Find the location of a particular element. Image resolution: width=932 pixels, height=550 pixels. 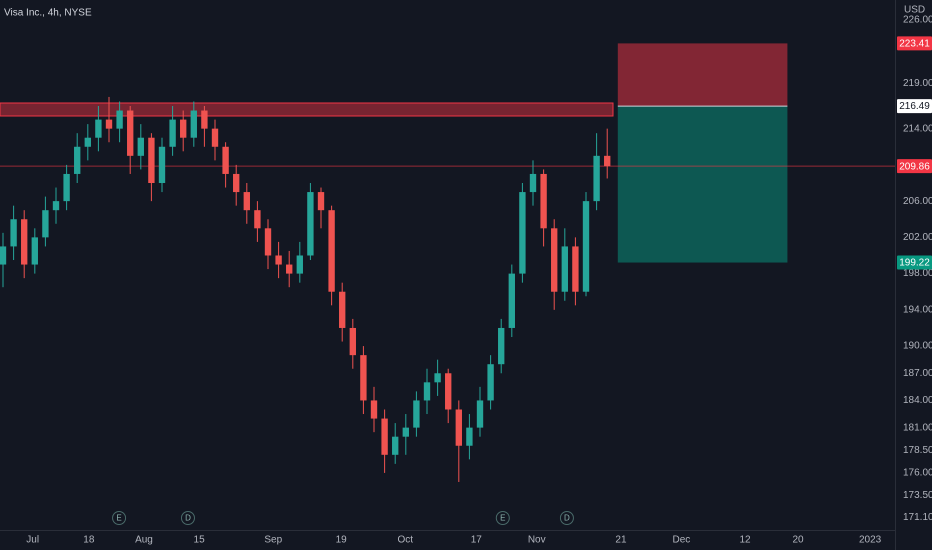

x-tick-label: 21 is located at coordinates (621, 540).